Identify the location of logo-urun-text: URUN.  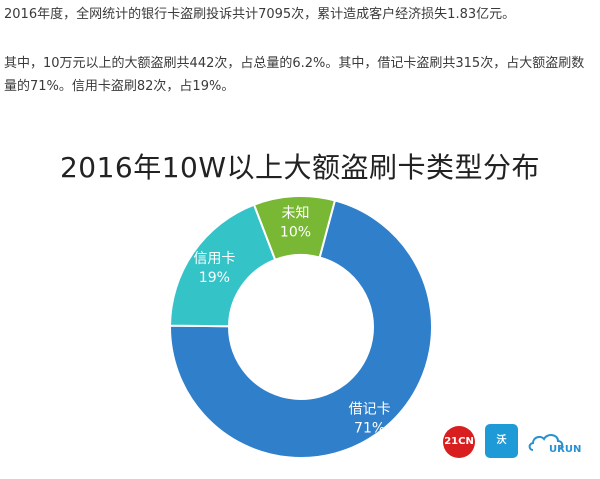
(565, 449).